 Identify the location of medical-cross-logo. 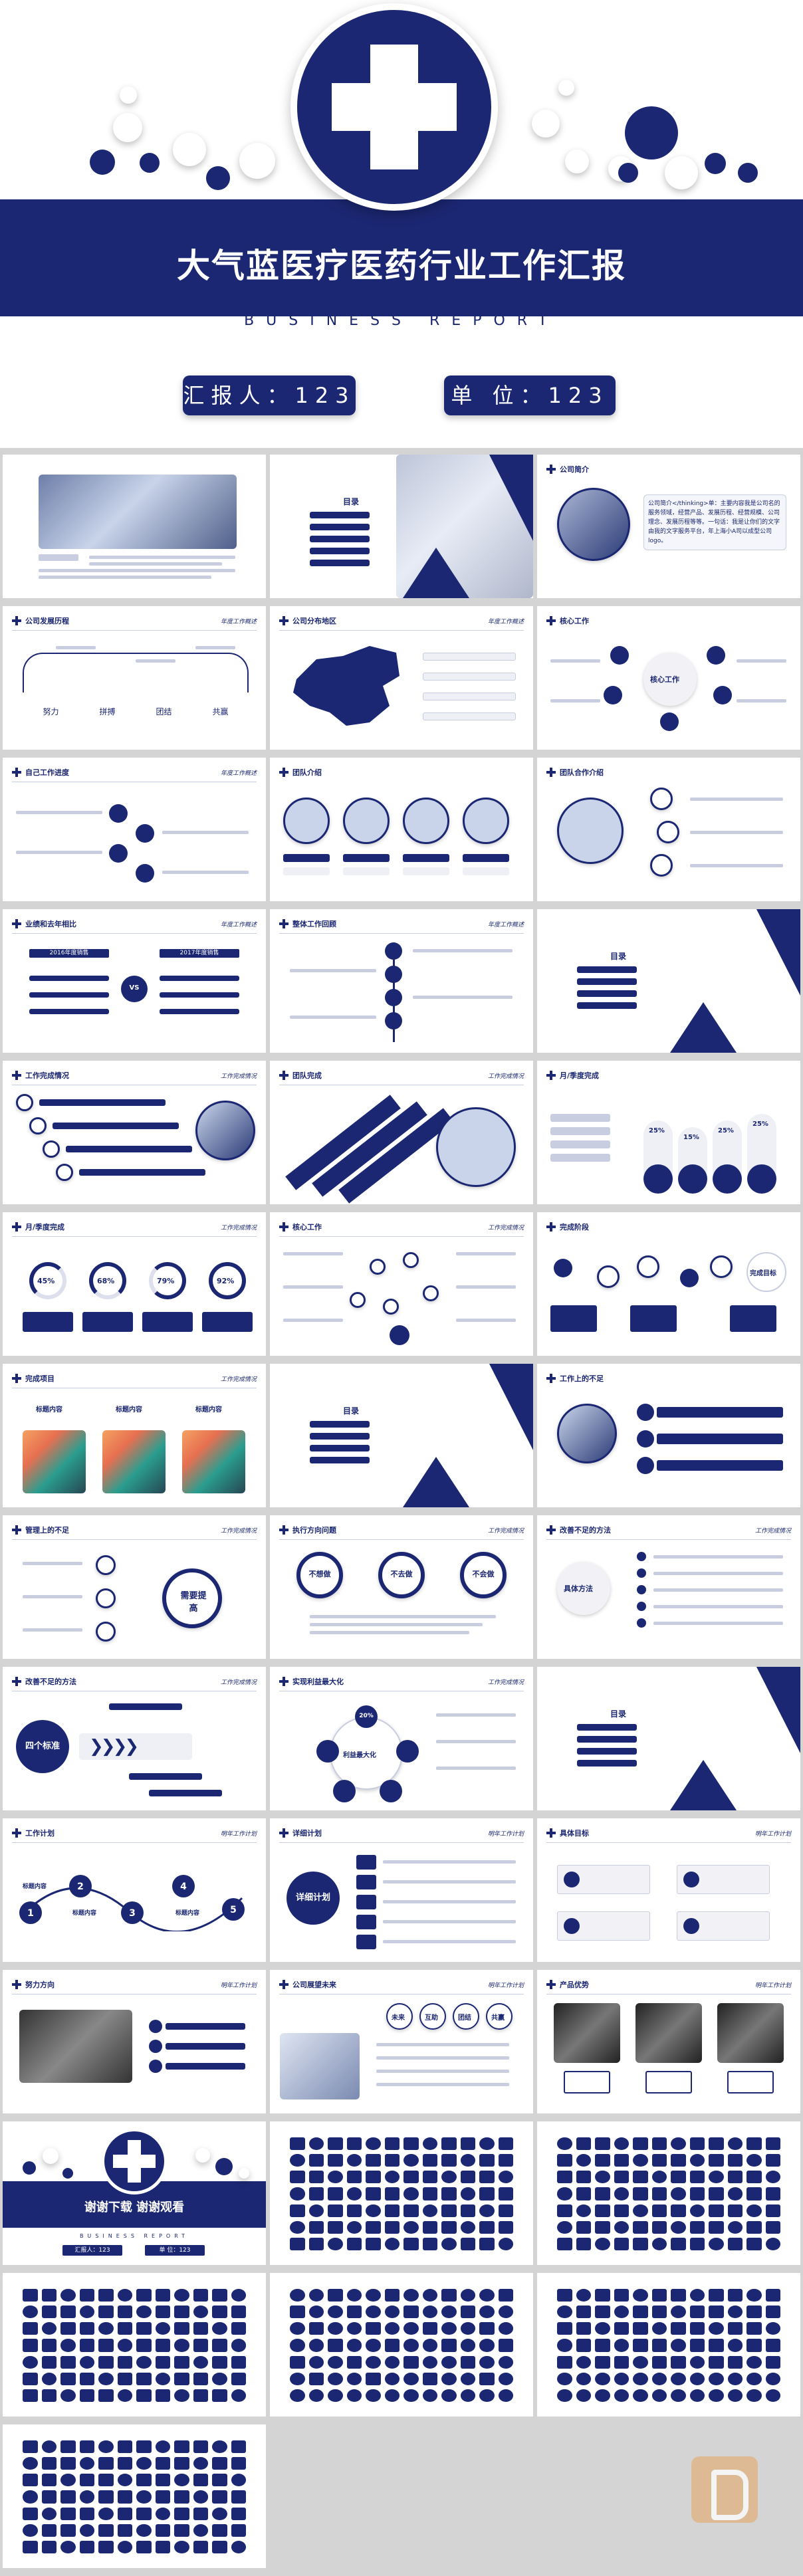
(394, 107).